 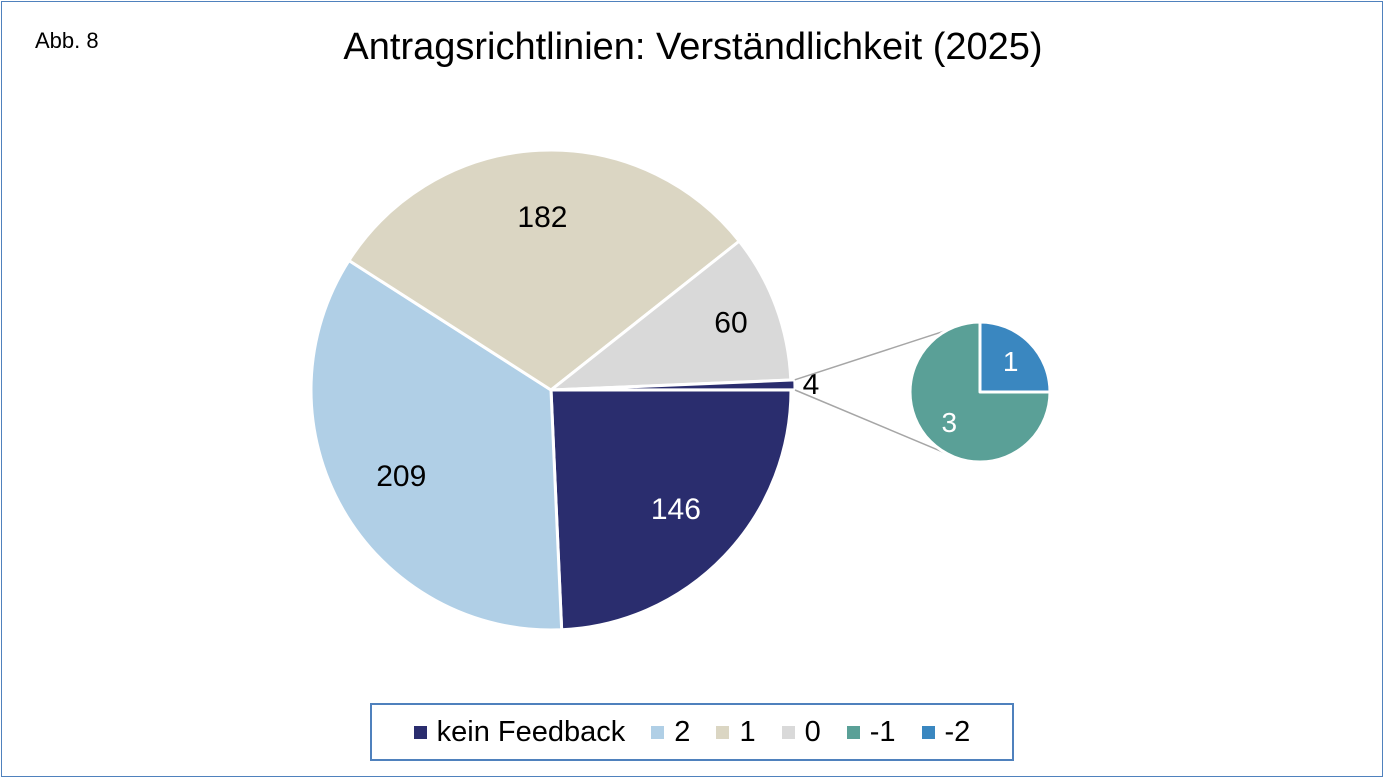 What do you see at coordinates (676, 509) in the screenshot?
I see `data-label-kein-feedback: 146` at bounding box center [676, 509].